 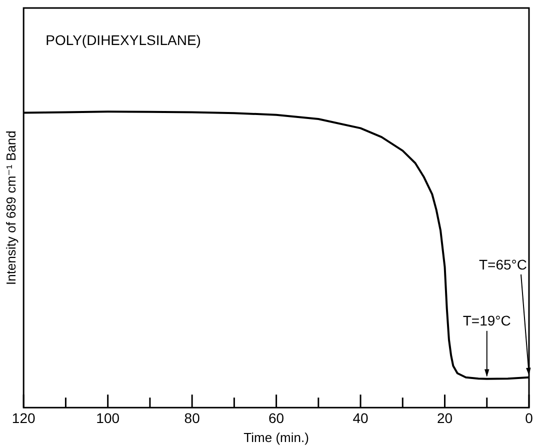 I want to click on annotation: T=19°C, so click(x=486, y=320).